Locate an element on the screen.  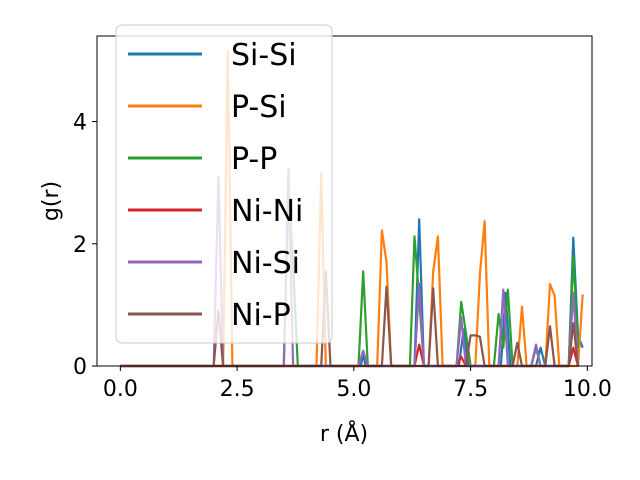
x-axis-label: r (Å) is located at coordinates (344, 433).